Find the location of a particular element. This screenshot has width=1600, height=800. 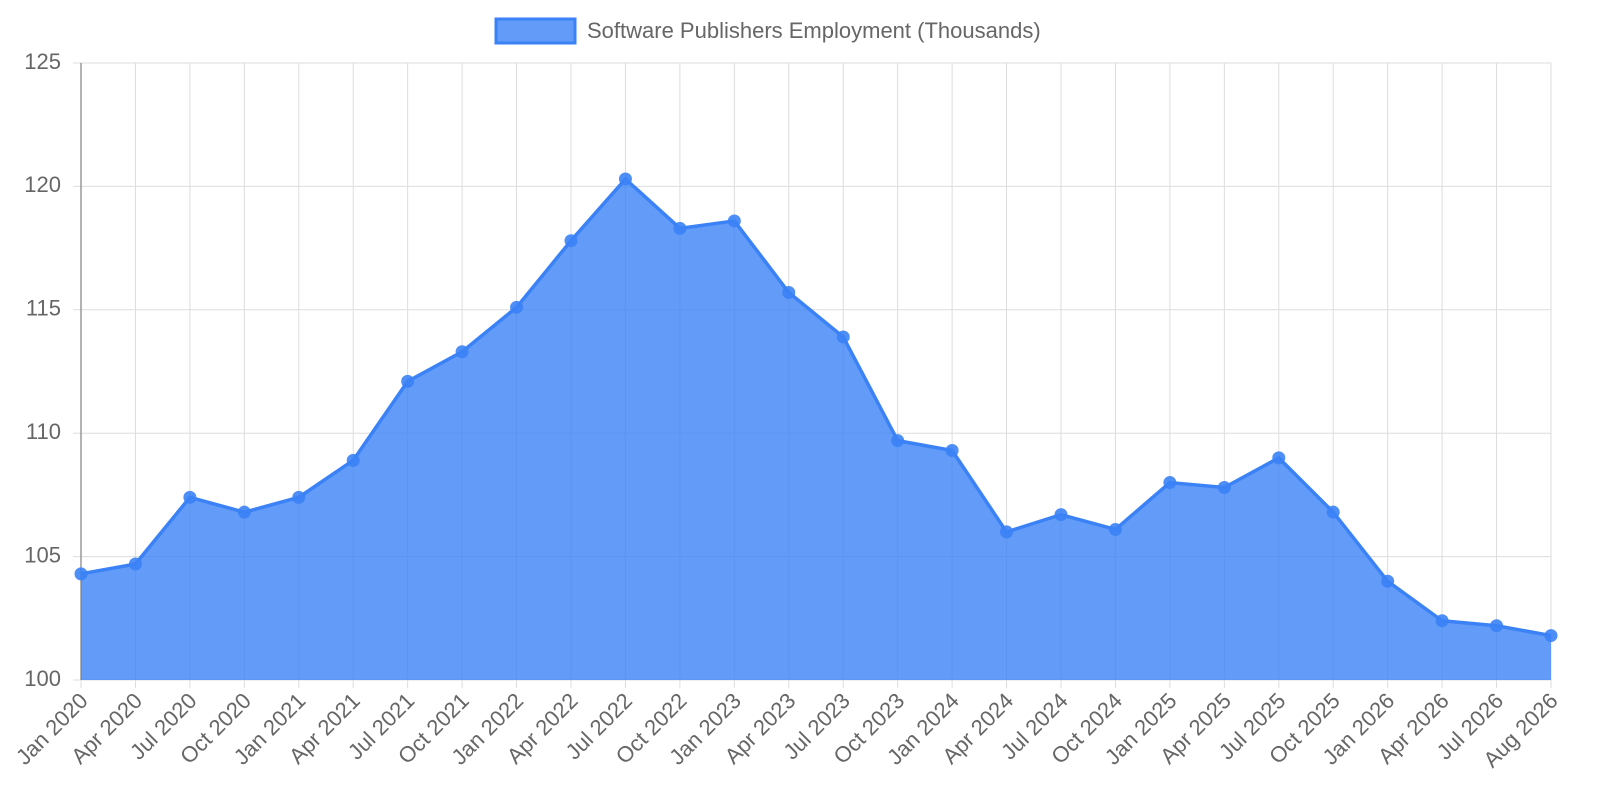

y-tick-label: 100 is located at coordinates (42, 678).